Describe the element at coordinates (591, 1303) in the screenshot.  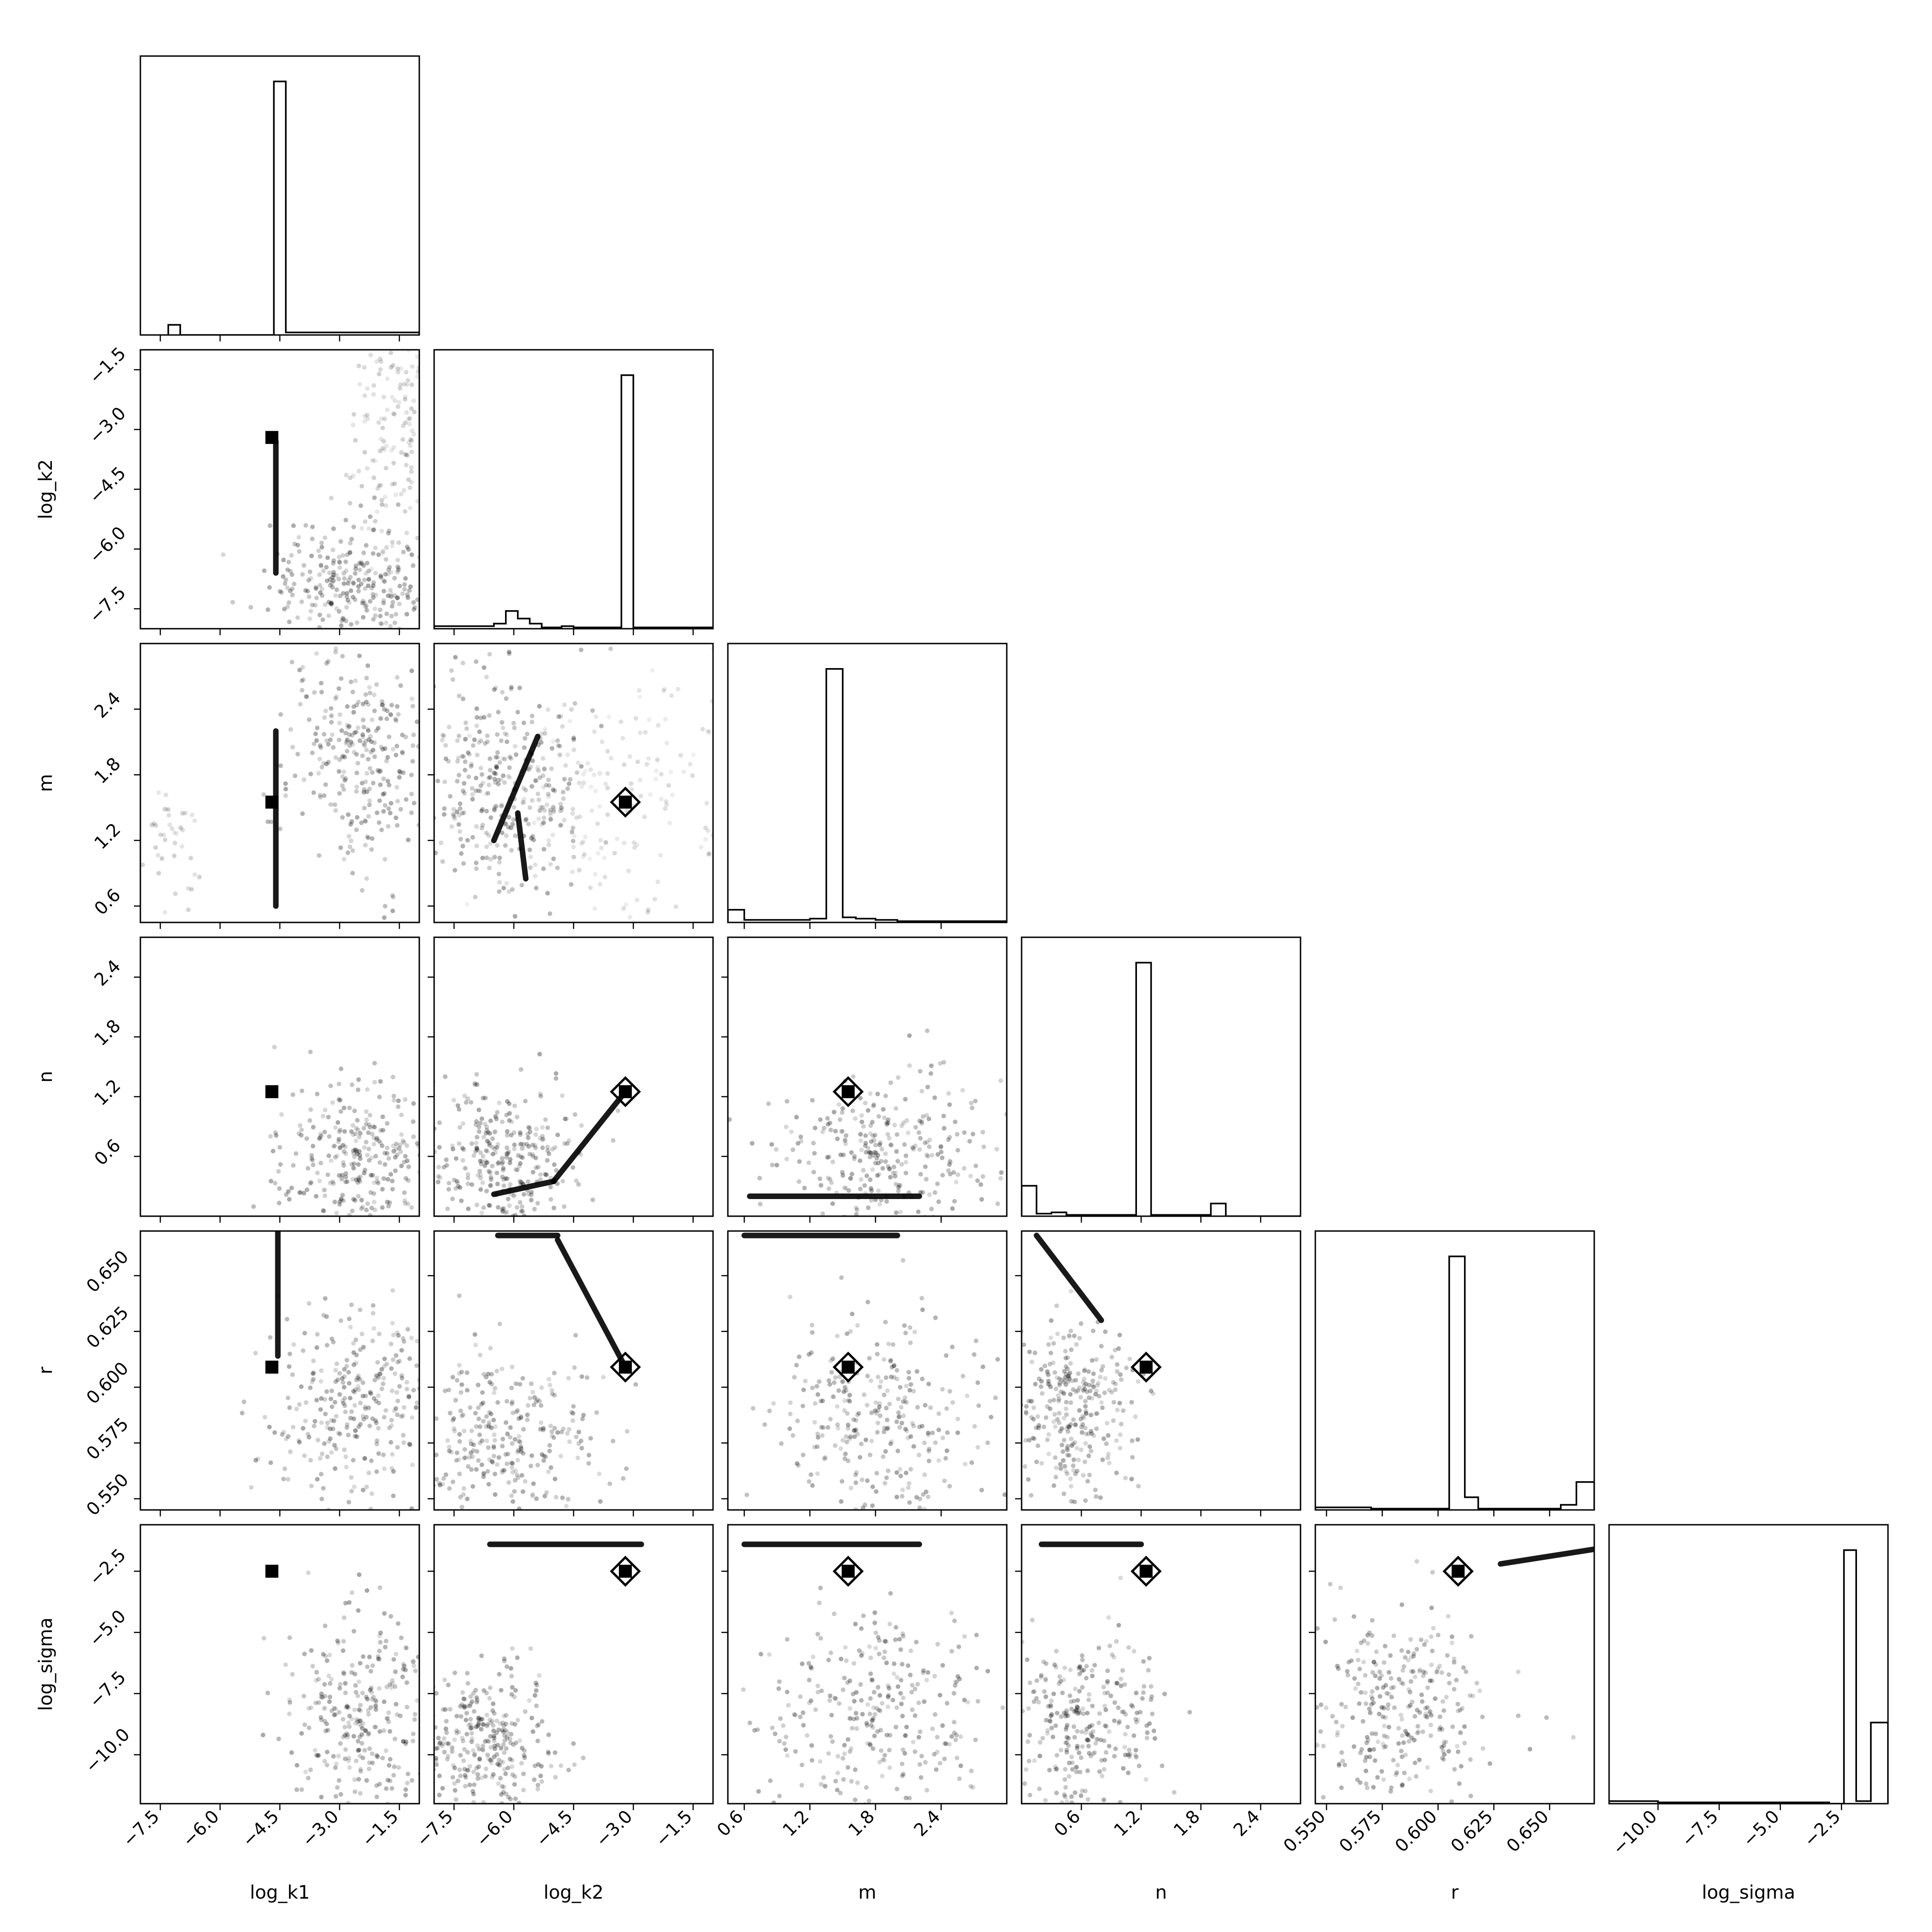
I see `sample-trail` at that location.